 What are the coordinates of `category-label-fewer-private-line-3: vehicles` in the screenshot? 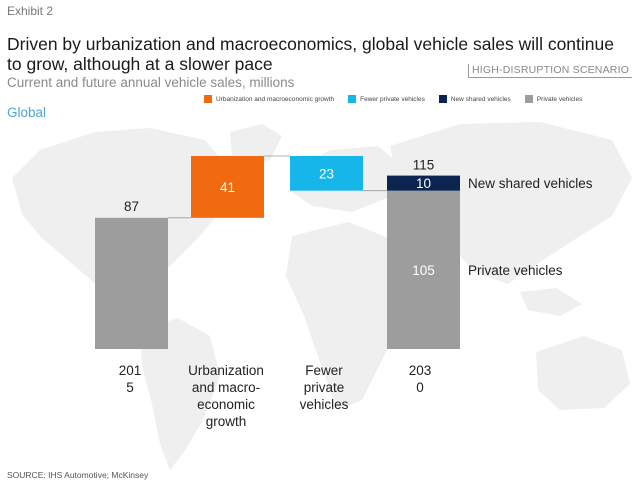 It's located at (324, 404).